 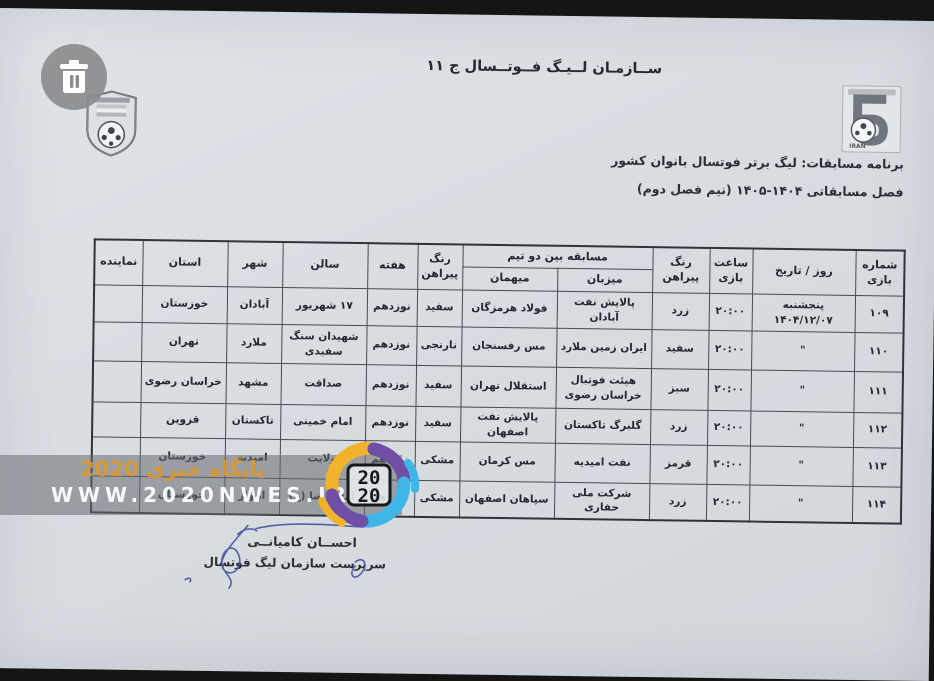 What do you see at coordinates (803, 312) in the screenshot?
I see `cell-day-date: پنجشنبه ۱۴۰۴/۱۲/۰۷` at bounding box center [803, 312].